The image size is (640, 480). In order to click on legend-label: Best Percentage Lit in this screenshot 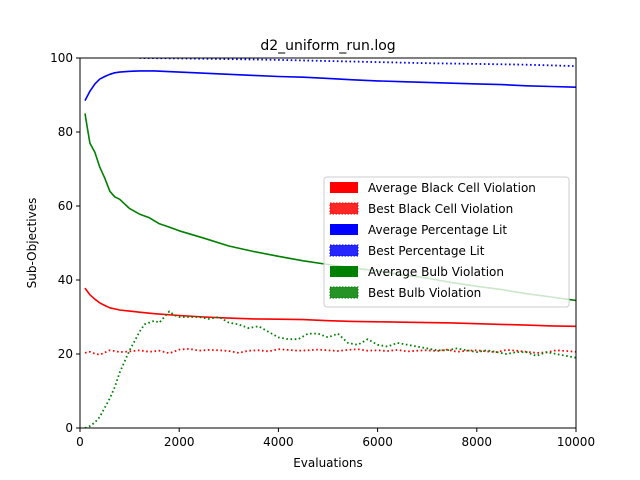, I will do `click(426, 251)`.